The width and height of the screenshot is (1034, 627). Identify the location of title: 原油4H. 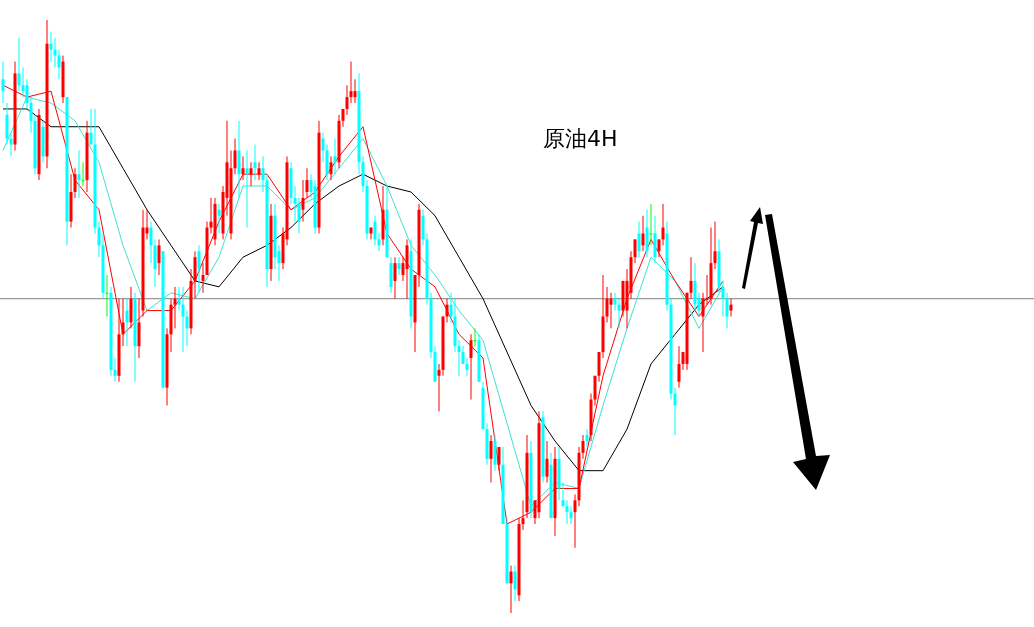
(580, 138).